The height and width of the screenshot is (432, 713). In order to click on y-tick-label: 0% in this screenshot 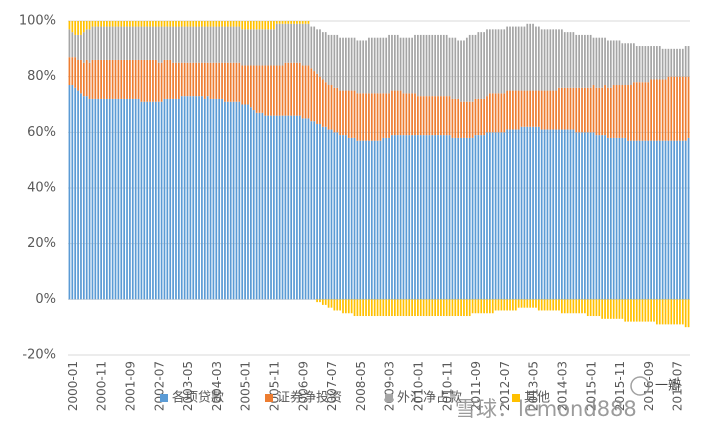, I will do `click(45, 299)`.